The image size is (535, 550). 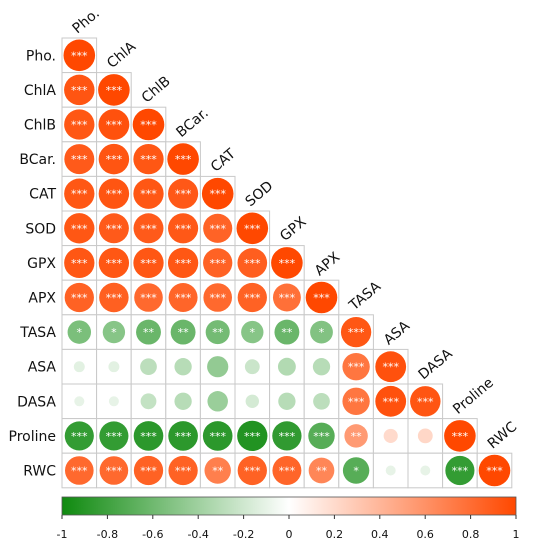 What do you see at coordinates (36, 402) in the screenshot?
I see `row-label: DASA` at bounding box center [36, 402].